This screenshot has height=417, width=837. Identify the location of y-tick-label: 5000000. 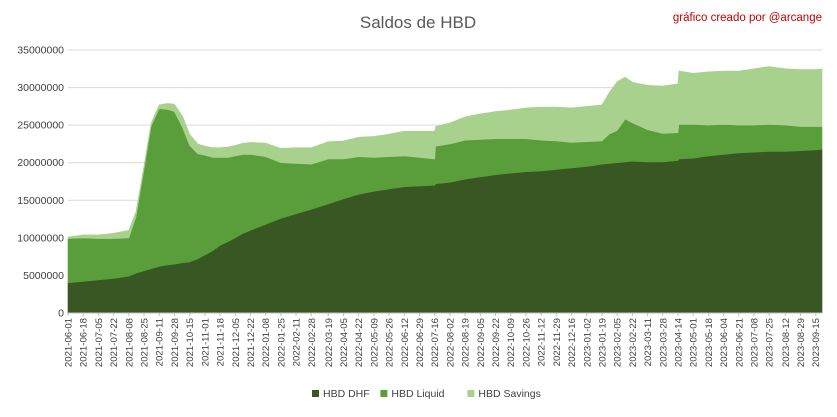
(43, 276).